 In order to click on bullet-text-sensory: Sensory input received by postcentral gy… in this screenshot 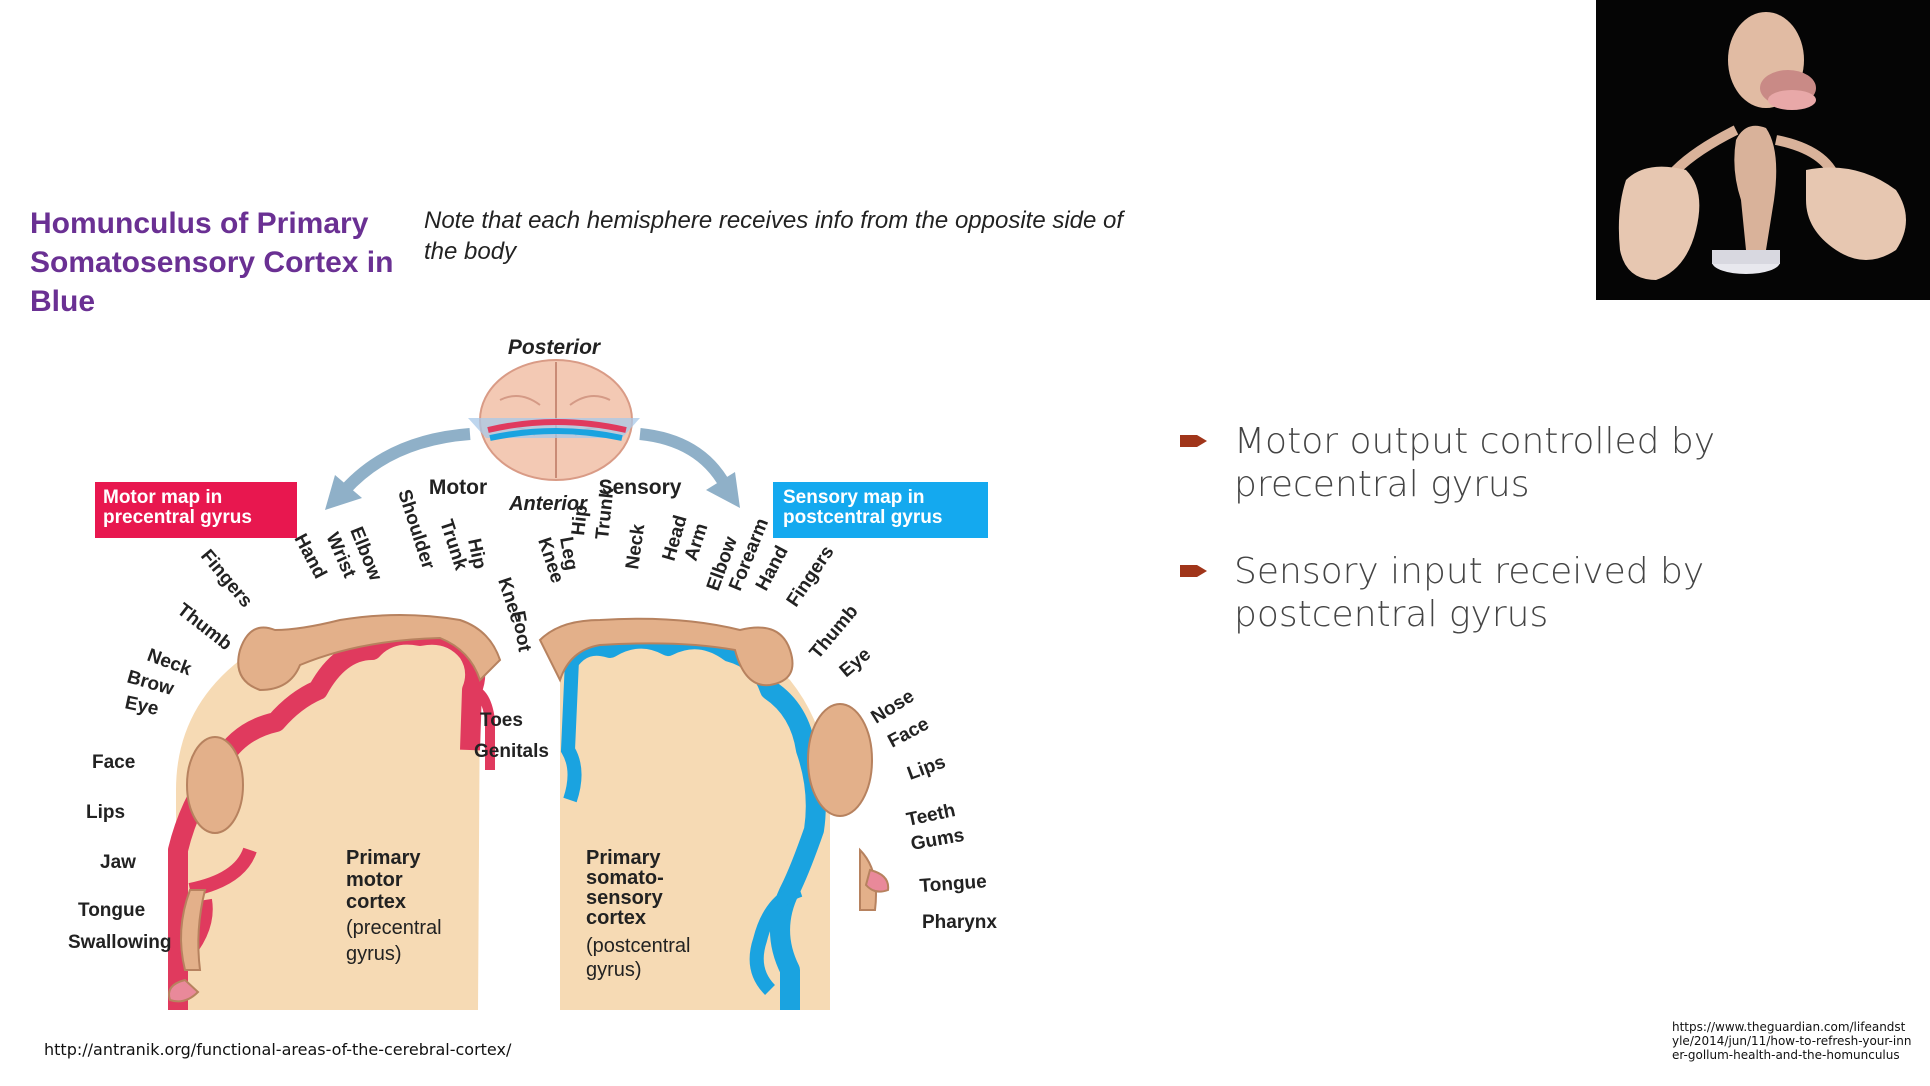, I will do `click(1469, 593)`.